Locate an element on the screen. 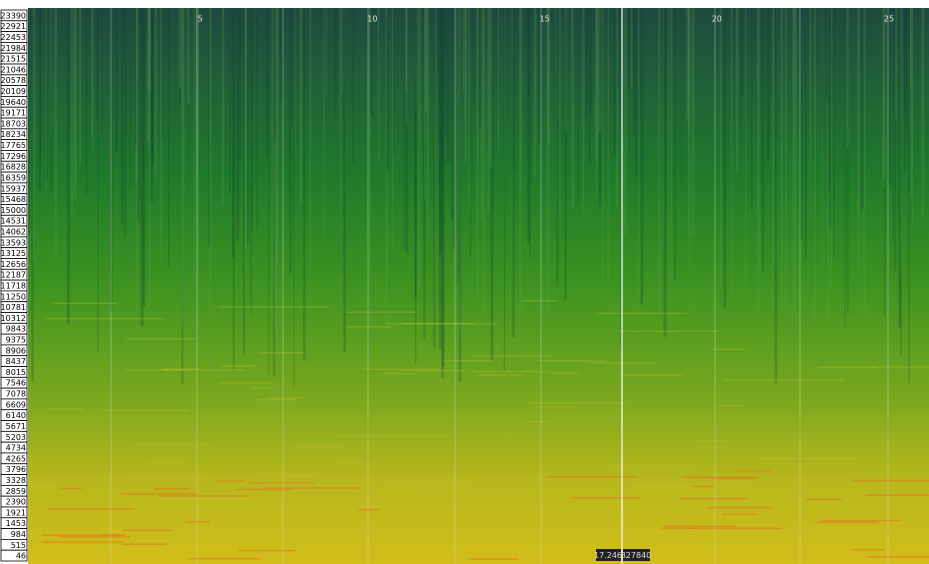  frequency-label: 10781 is located at coordinates (13, 307).